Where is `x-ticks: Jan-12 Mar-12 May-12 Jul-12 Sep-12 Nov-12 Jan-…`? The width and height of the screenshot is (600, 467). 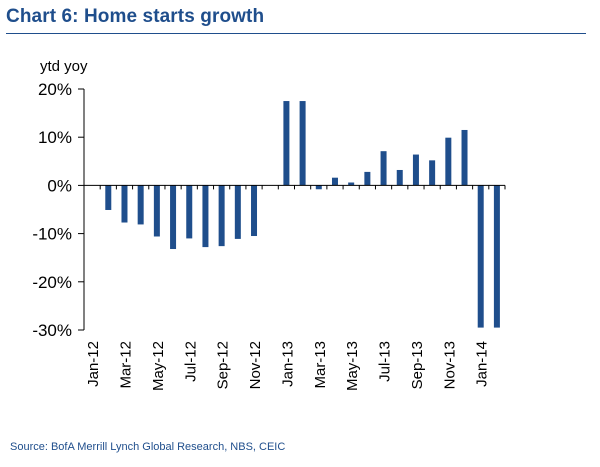
x-ticks: Jan-12 Mar-12 May-12 Jul-12 Sep-12 Nov-12 Jan-… is located at coordinates (288, 366).